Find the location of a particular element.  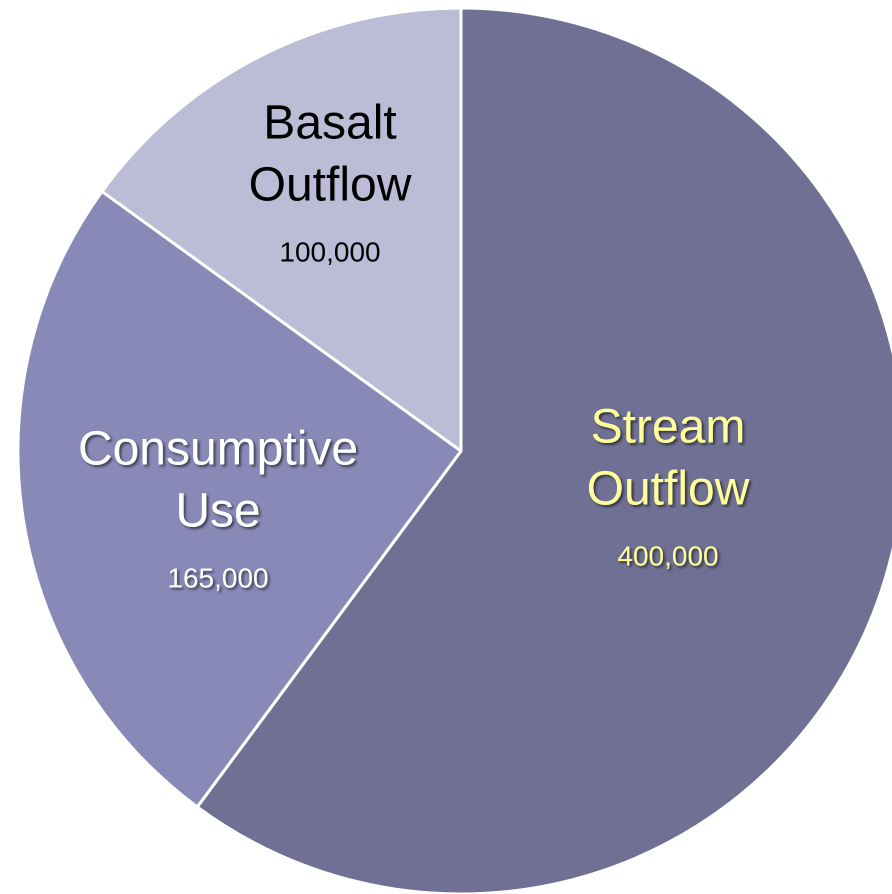

slice-name-basalt-outflow-line-2: Outflow is located at coordinates (330, 185).